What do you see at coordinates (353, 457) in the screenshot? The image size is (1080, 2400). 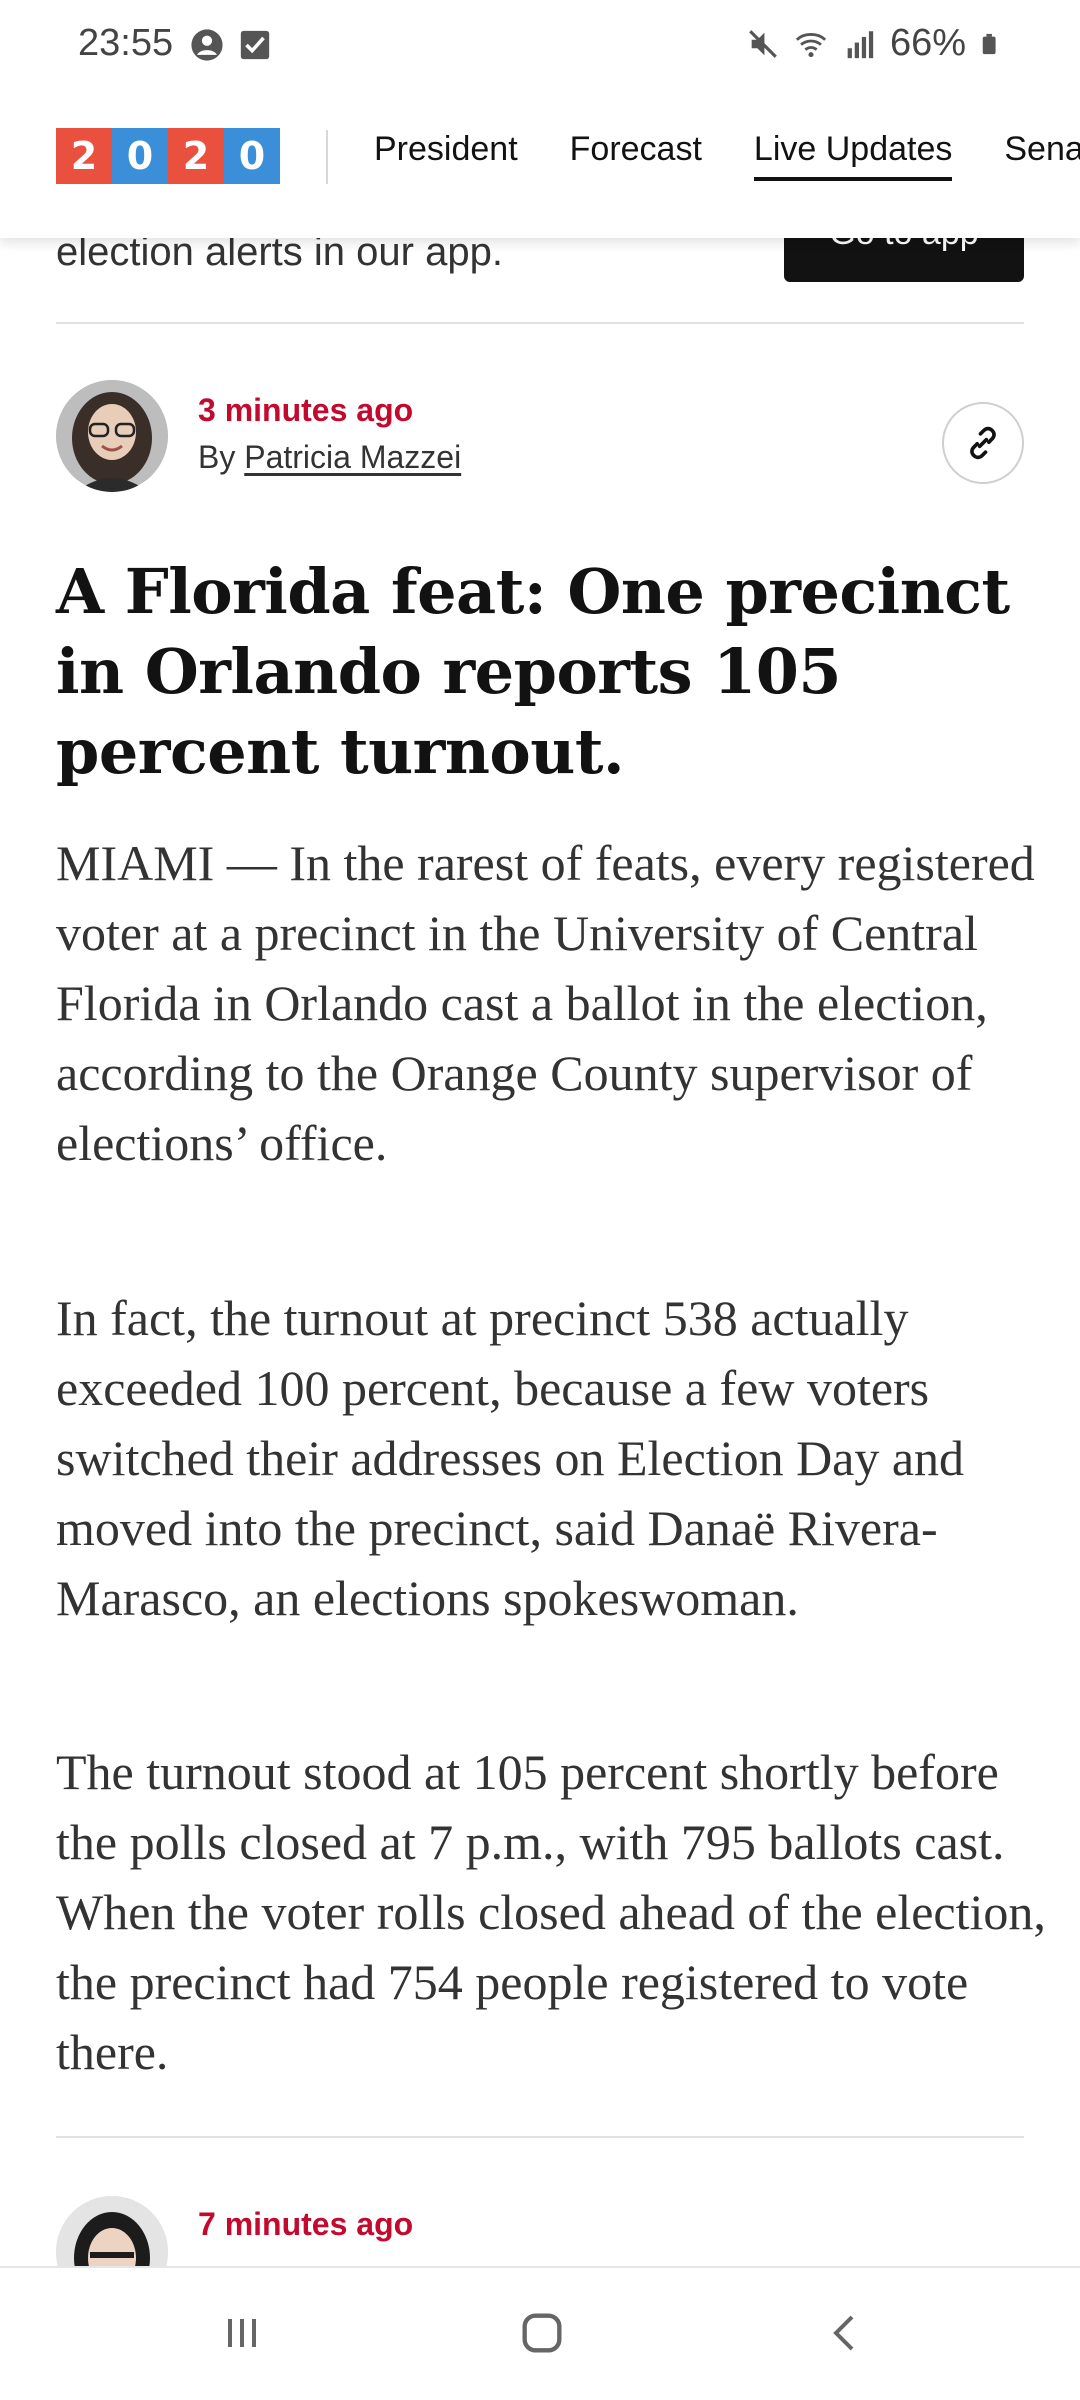 I see `author-link: Patricia Mazzei` at bounding box center [353, 457].